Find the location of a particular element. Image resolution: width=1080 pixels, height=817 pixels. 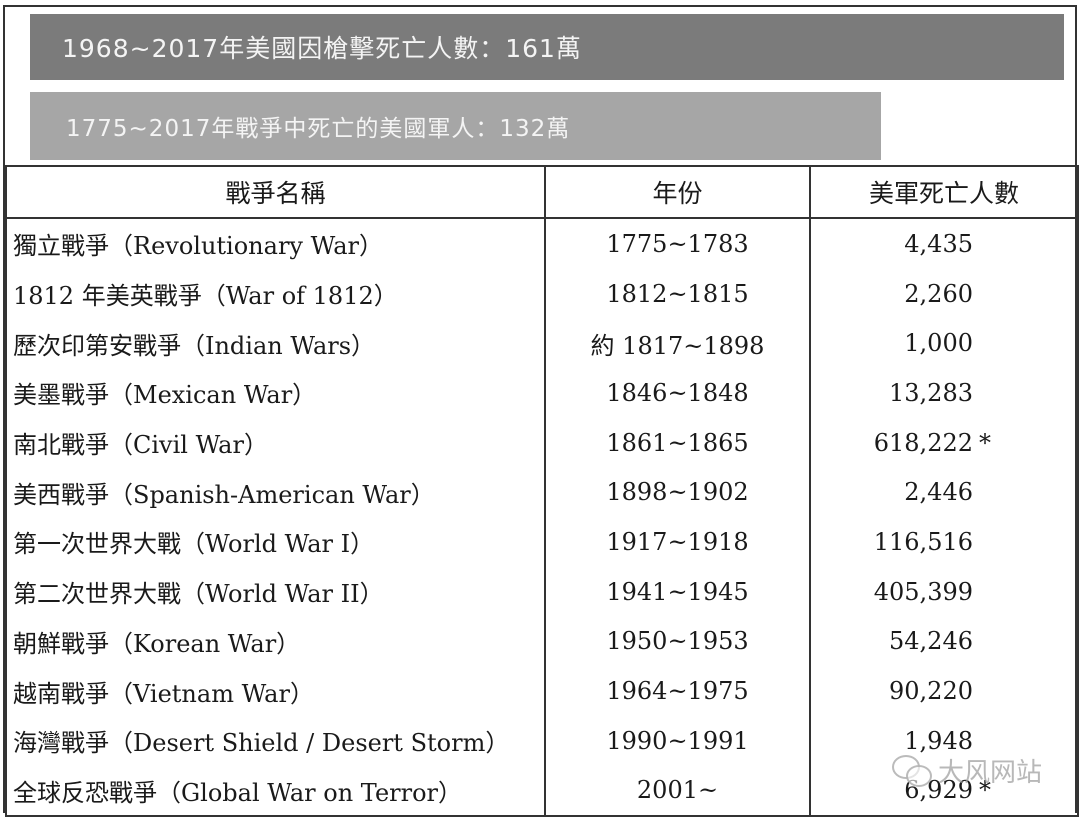

war-name-cell: 南北戰爭（Civil War） is located at coordinates (275, 442).